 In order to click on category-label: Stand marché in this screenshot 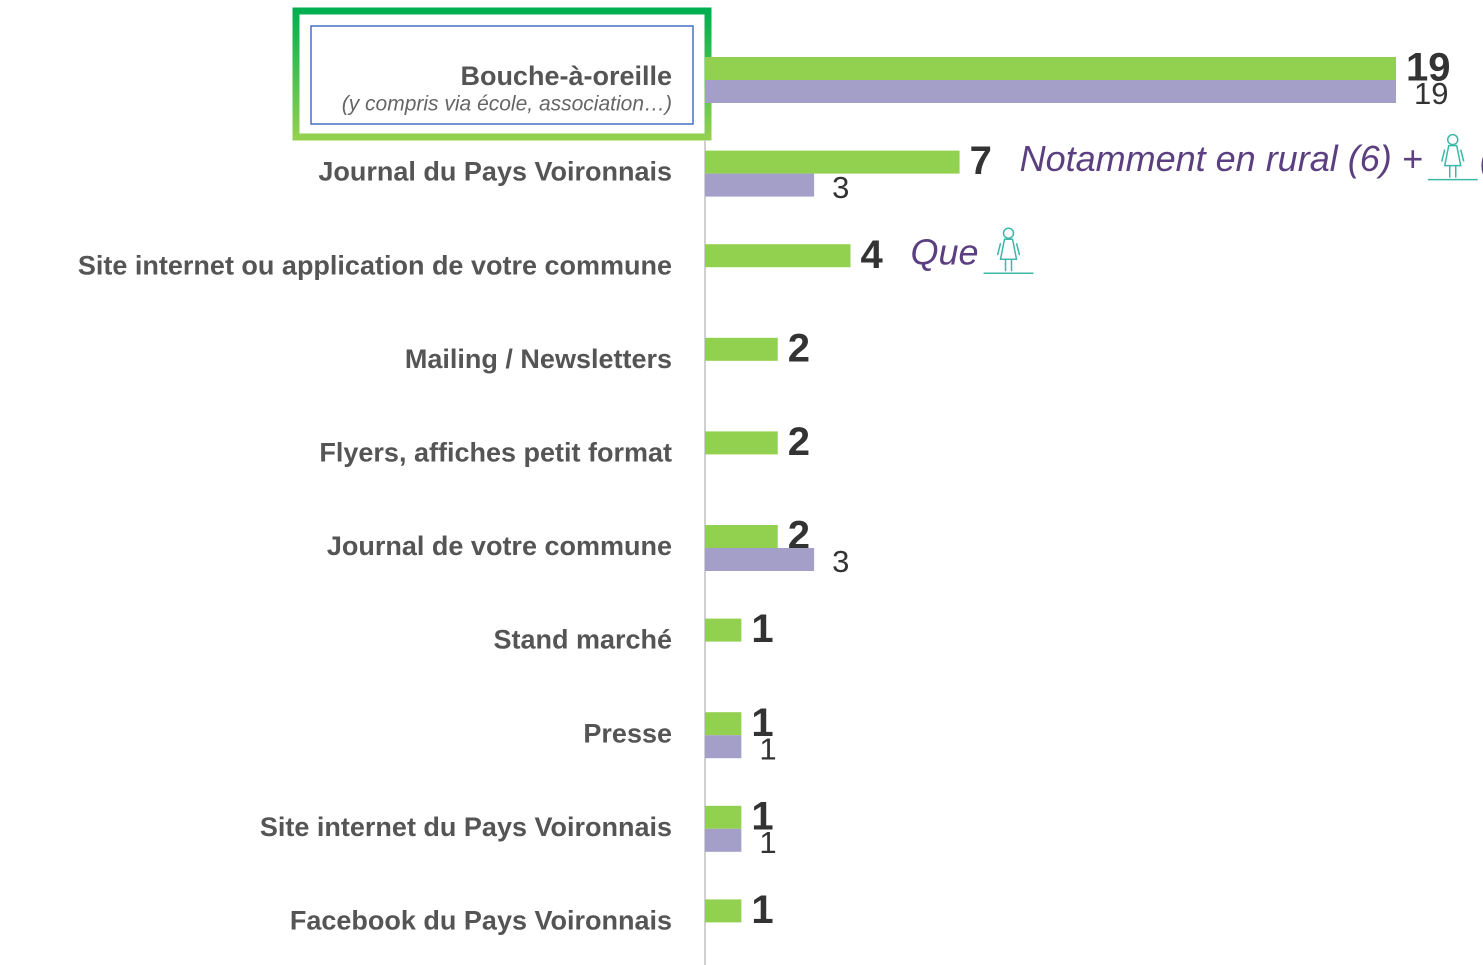, I will do `click(582, 640)`.